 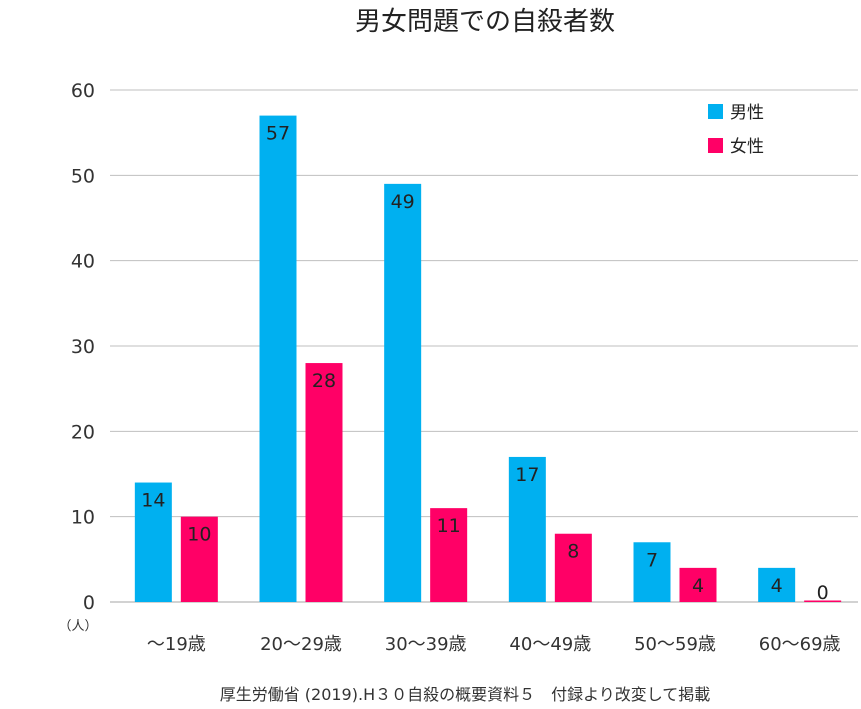 I want to click on chart-title: 男女問題での自殺者数, so click(x=485, y=22).